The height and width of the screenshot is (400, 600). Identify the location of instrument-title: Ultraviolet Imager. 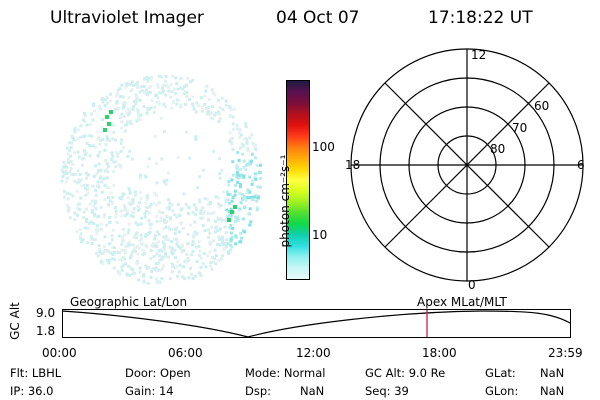
(127, 18).